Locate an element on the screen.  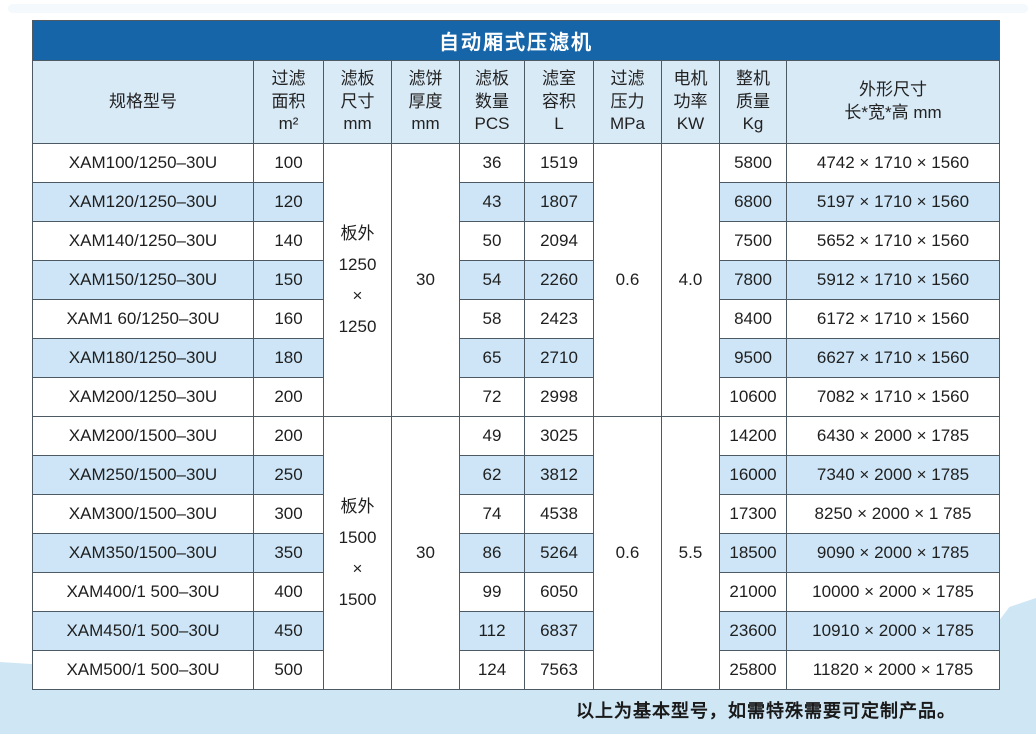
column-header-plate-count: 滤板 数量 PCS is located at coordinates (492, 102).